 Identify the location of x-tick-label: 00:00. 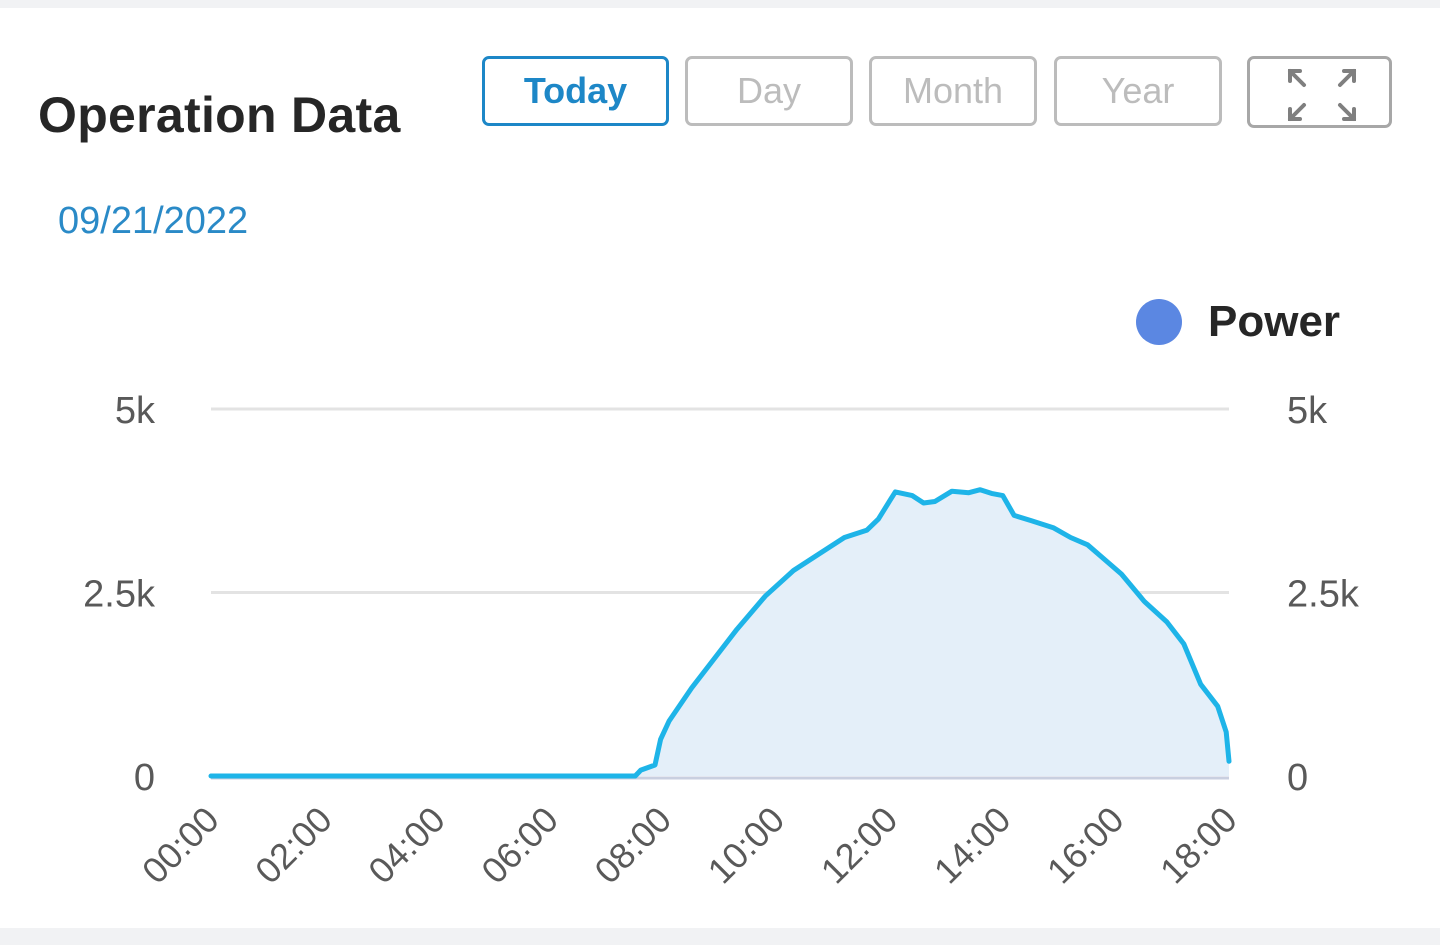
(180, 845).